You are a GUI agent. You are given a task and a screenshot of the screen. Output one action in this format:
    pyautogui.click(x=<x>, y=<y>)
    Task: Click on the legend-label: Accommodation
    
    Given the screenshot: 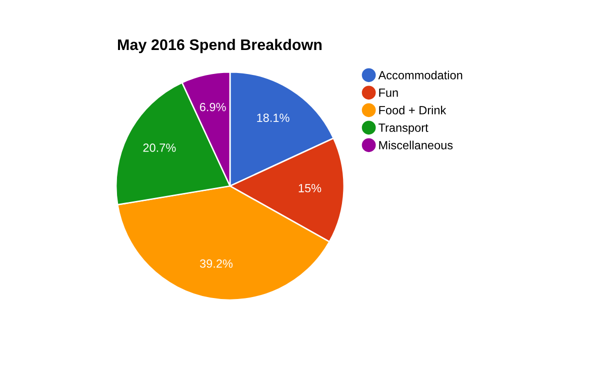 What is the action you would take?
    pyautogui.click(x=420, y=75)
    